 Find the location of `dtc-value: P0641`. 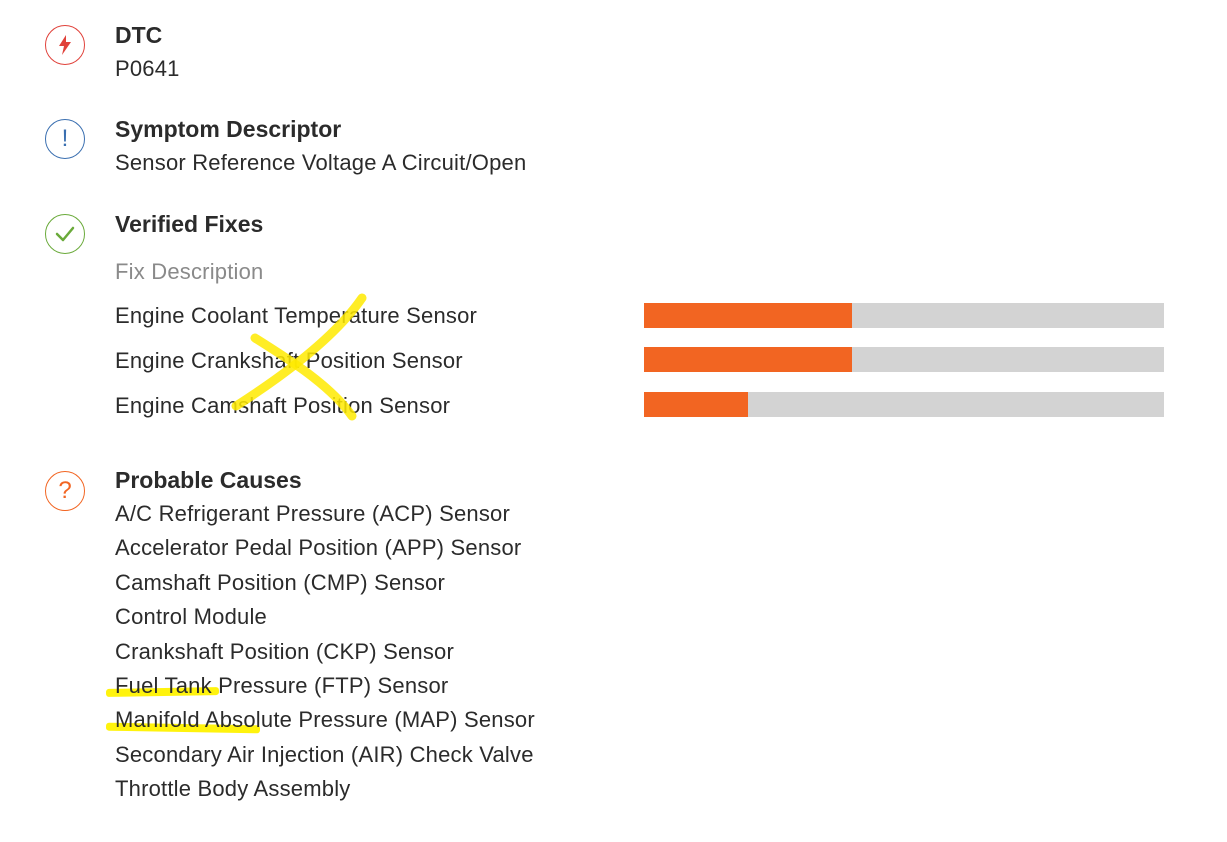

dtc-value: P0641 is located at coordinates (147, 68).